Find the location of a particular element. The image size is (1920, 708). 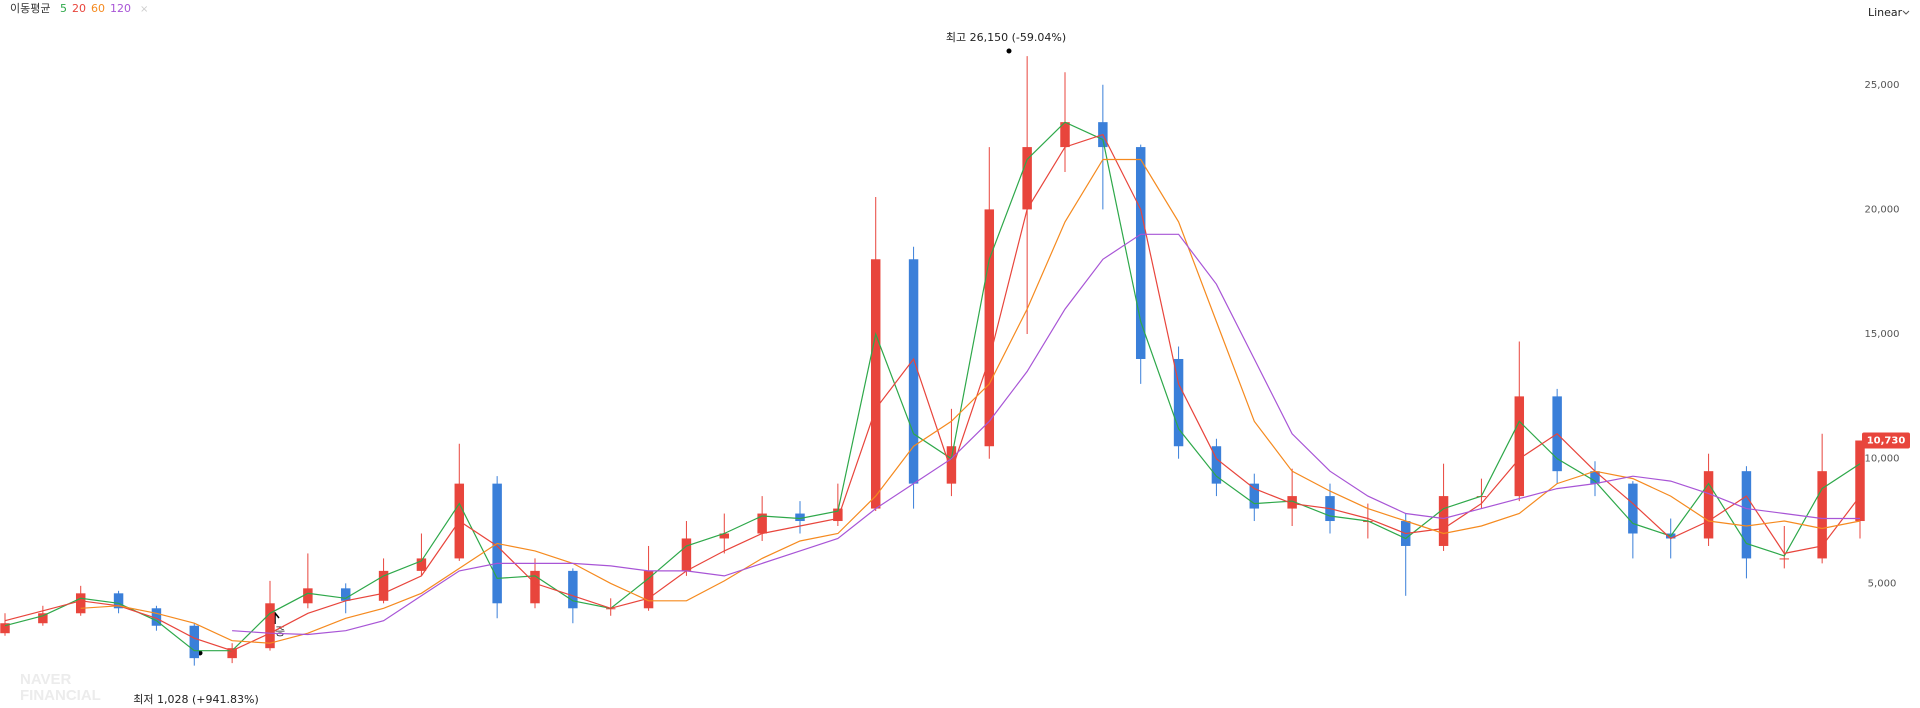

high-marker is located at coordinates (1009, 51).